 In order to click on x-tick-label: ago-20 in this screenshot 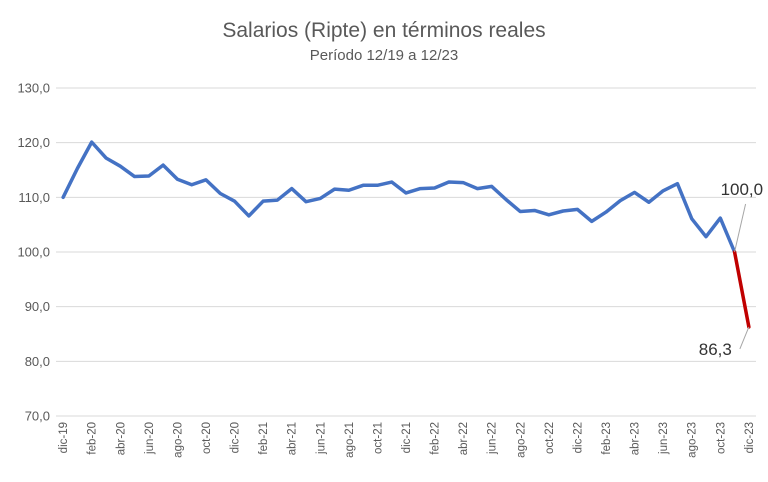, I will do `click(178, 440)`.